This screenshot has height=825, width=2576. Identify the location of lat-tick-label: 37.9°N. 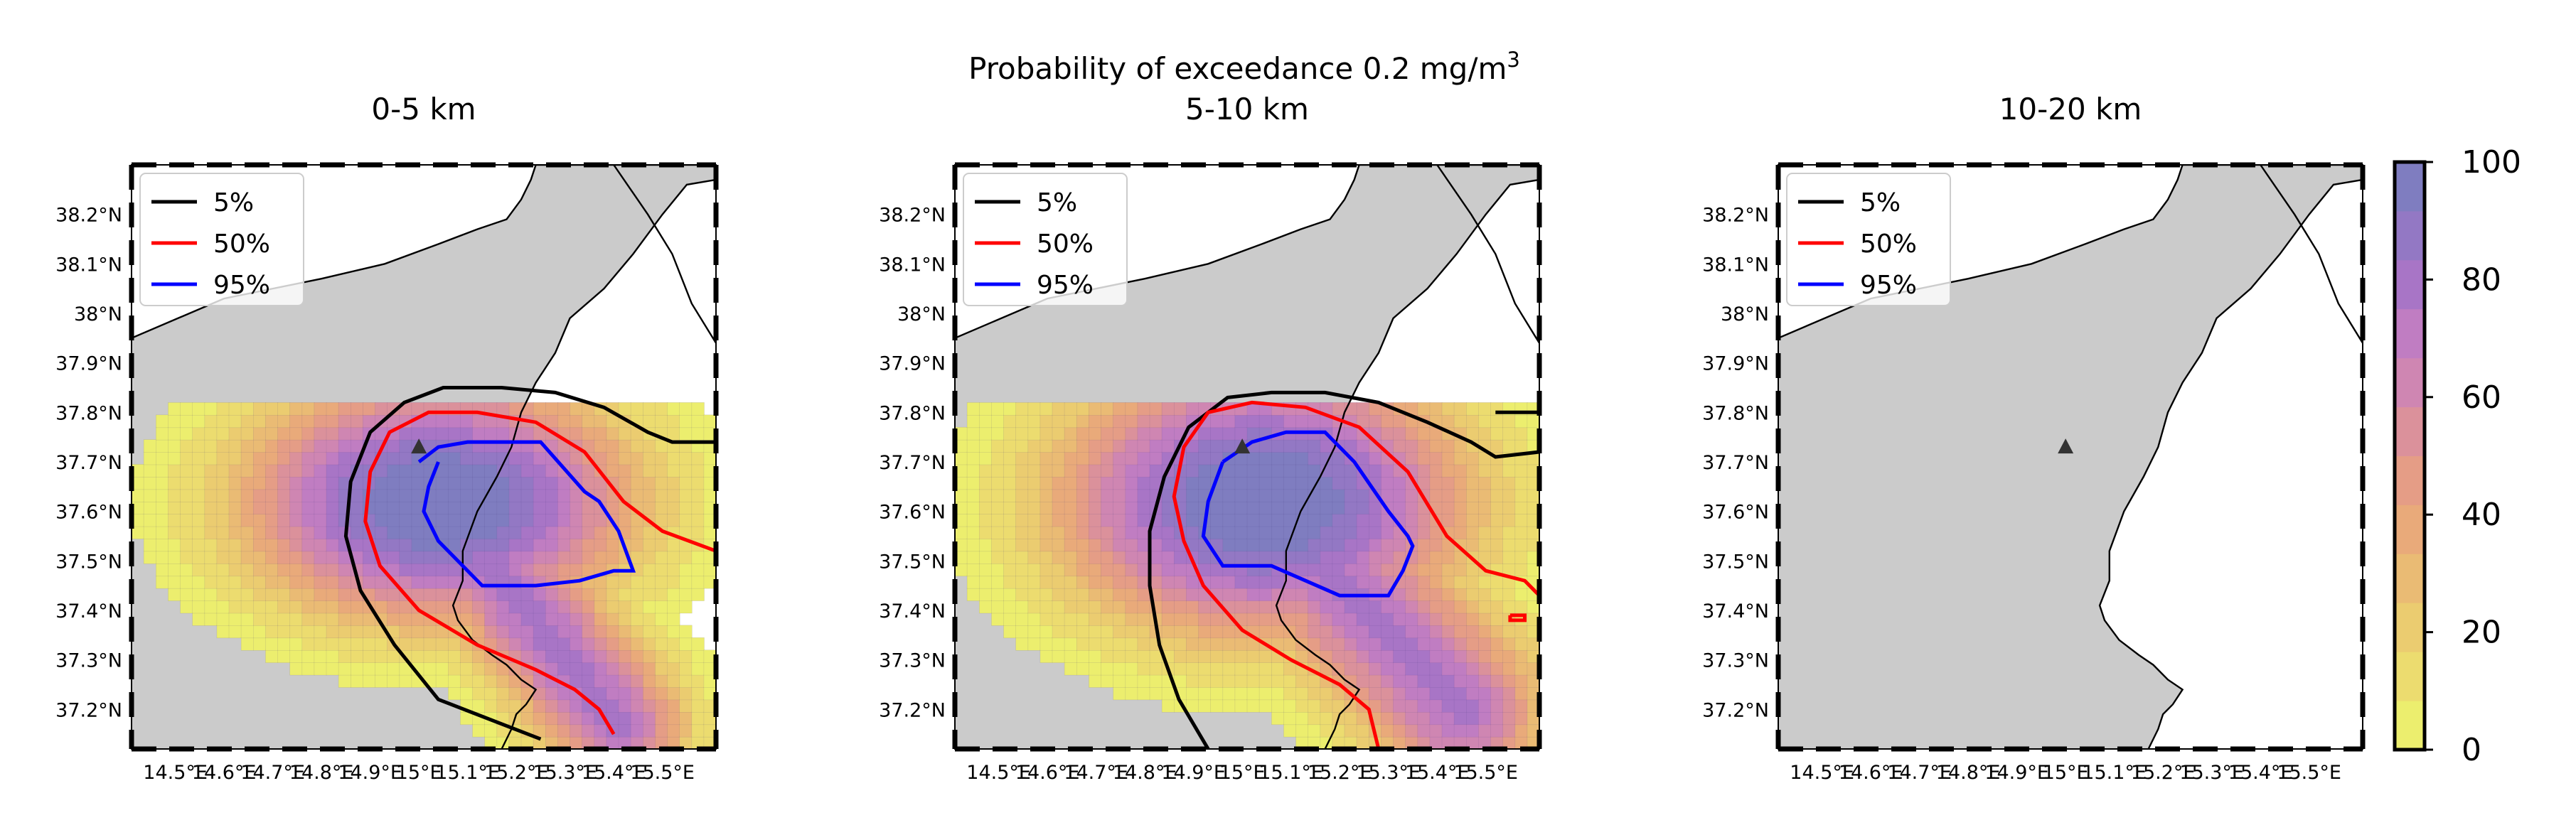
(912, 364).